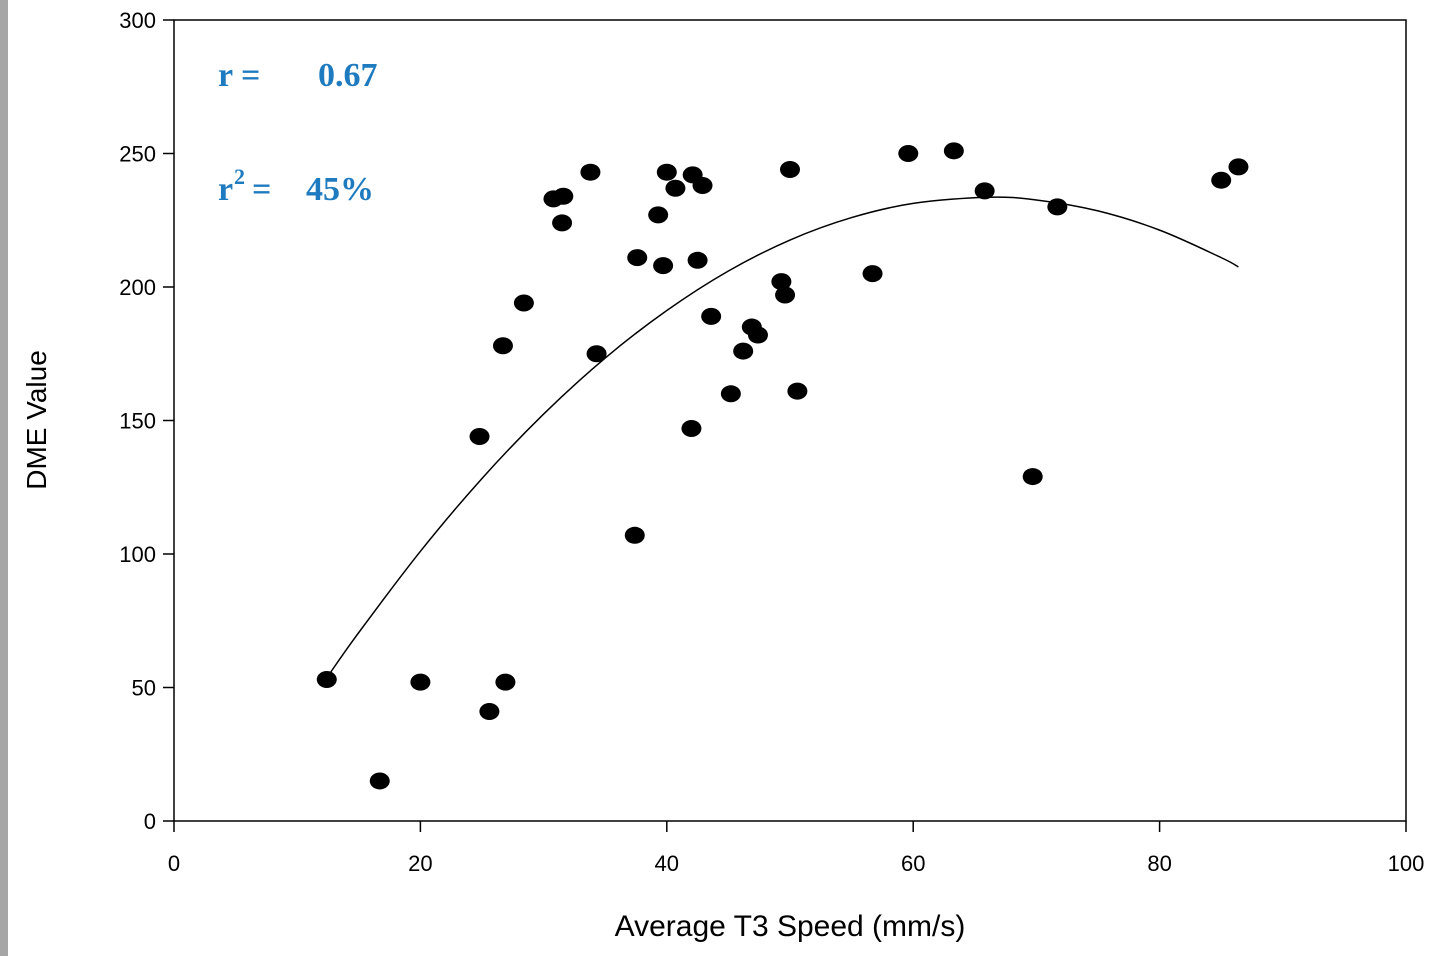 The height and width of the screenshot is (956, 1443). Describe the element at coordinates (667, 863) in the screenshot. I see `x-tick-label: 40` at that location.